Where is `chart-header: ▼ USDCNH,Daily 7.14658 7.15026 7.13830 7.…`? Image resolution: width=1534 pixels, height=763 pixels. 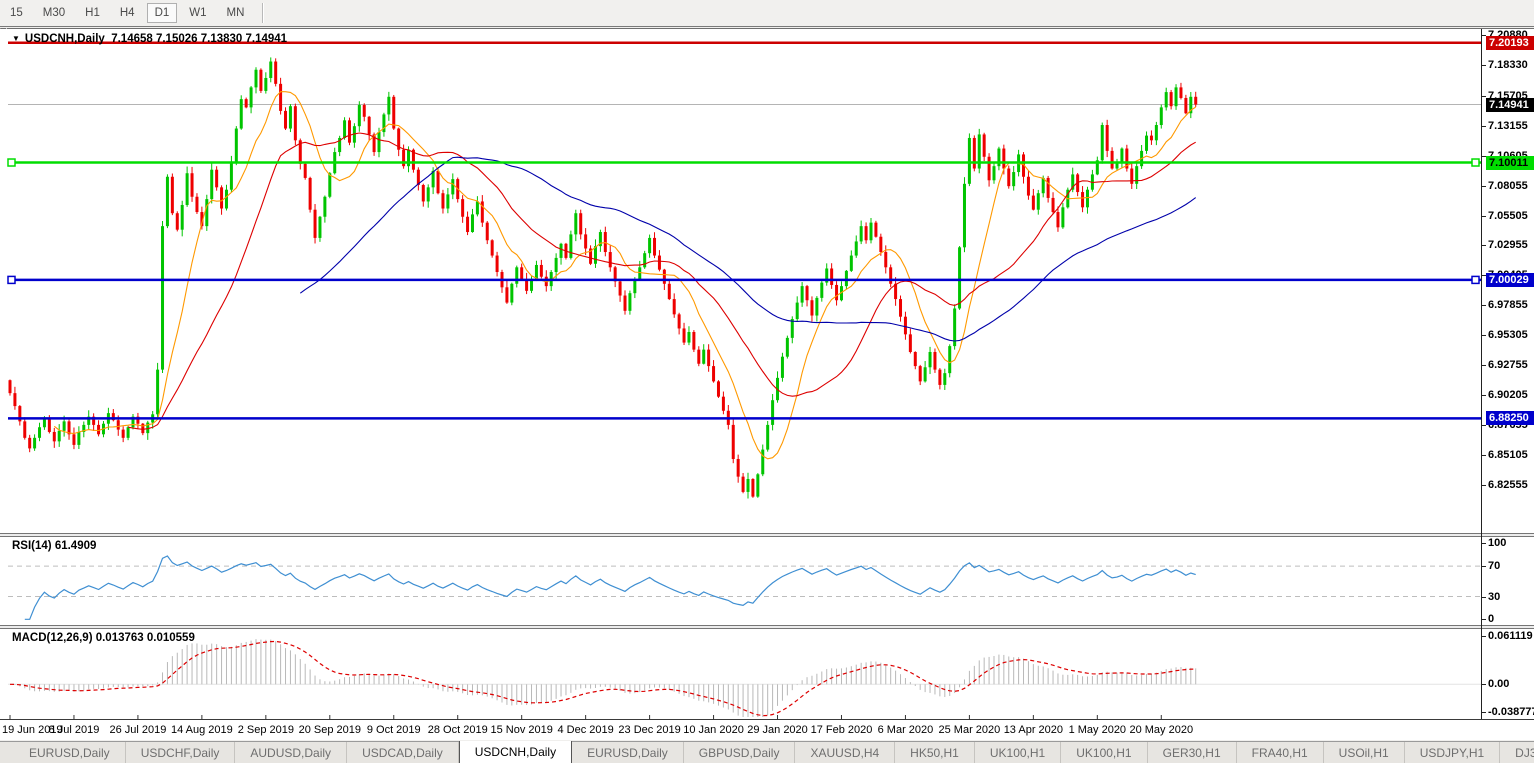 chart-header: ▼ USDCNH,Daily 7.14658 7.15026 7.13830 7.… is located at coordinates (149, 39).